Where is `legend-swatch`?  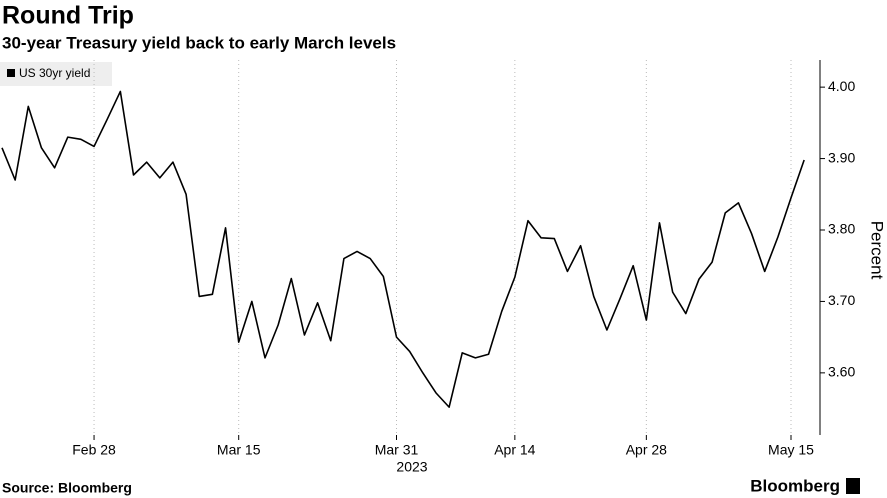 legend-swatch is located at coordinates (11, 73).